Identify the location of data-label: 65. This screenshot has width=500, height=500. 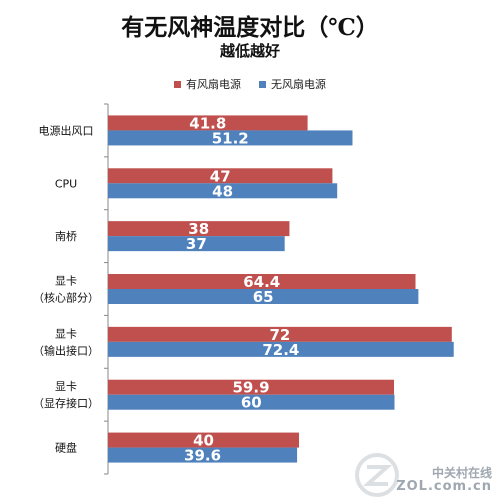
(263, 297).